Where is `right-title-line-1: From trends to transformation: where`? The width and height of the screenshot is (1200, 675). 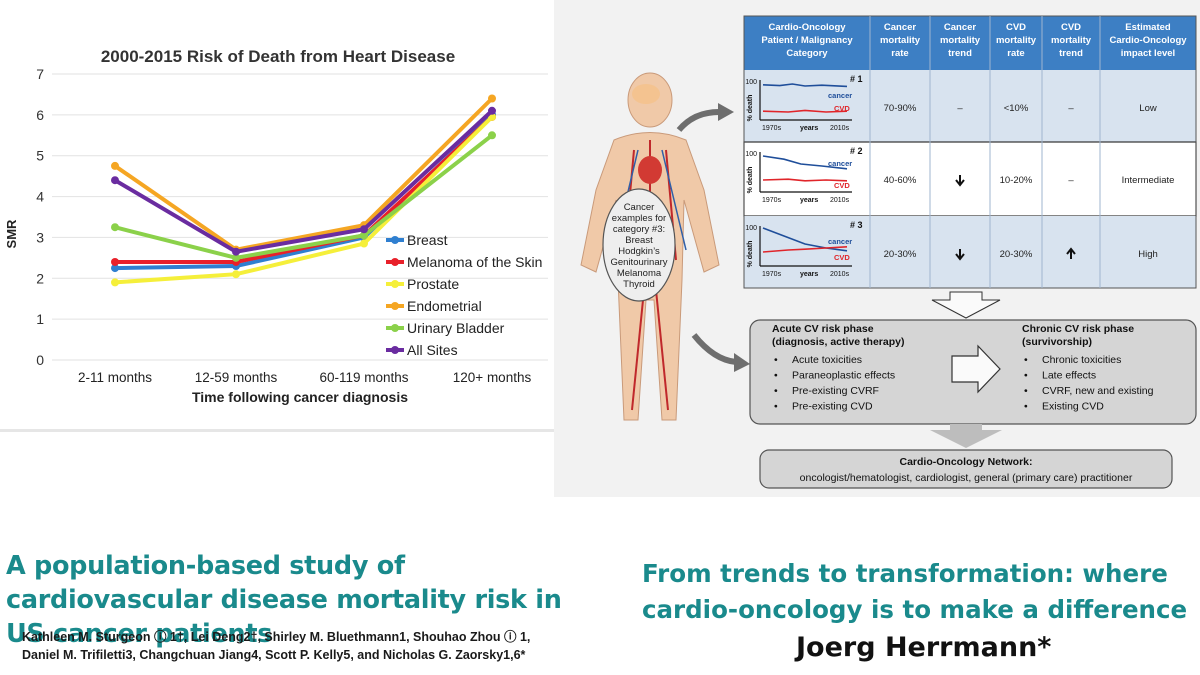
right-title-line-1: From trends to transformation: where is located at coordinates (905, 573).